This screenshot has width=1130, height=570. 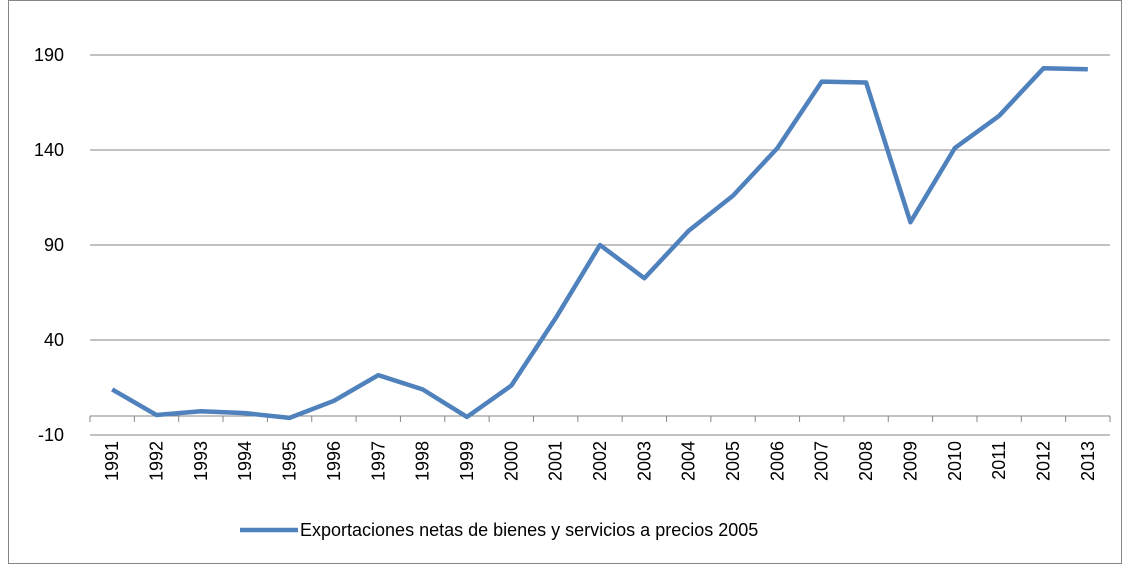 What do you see at coordinates (157, 461) in the screenshot?
I see `x-tick-label: 1992` at bounding box center [157, 461].